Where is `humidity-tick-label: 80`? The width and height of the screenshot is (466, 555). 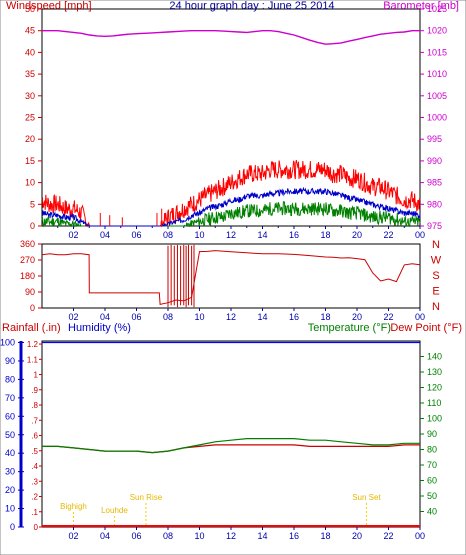 humidity-tick-label: 80 is located at coordinates (10, 379).